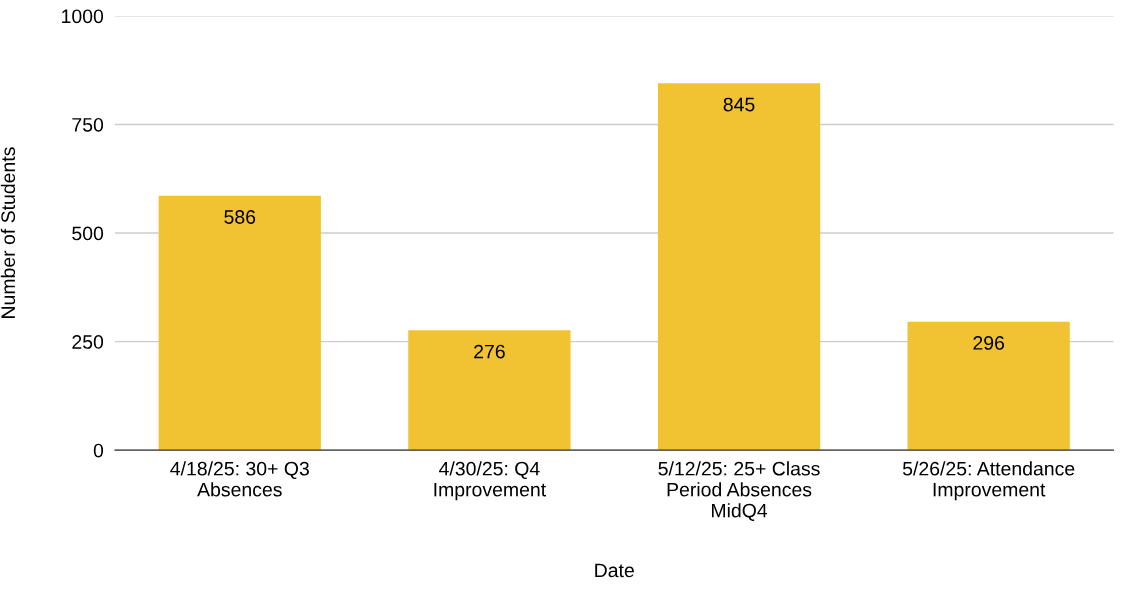 This screenshot has height=590, width=1127. I want to click on x-axis-title: Date, so click(614, 570).